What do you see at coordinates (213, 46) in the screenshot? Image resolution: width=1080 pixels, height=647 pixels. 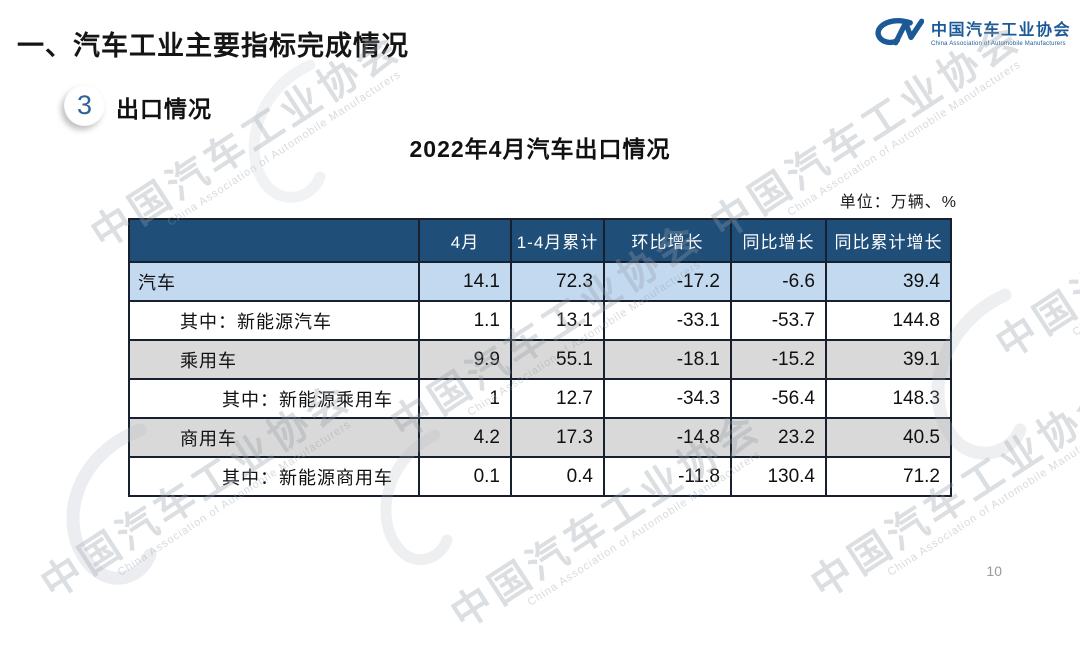 I see `page-title: 一、汽车工业主要指标完成情况` at bounding box center [213, 46].